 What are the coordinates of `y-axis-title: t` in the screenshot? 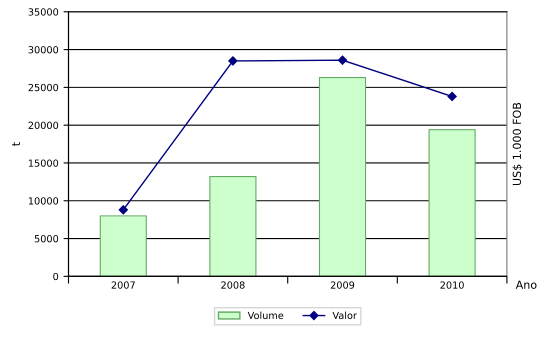 It's located at (16, 144).